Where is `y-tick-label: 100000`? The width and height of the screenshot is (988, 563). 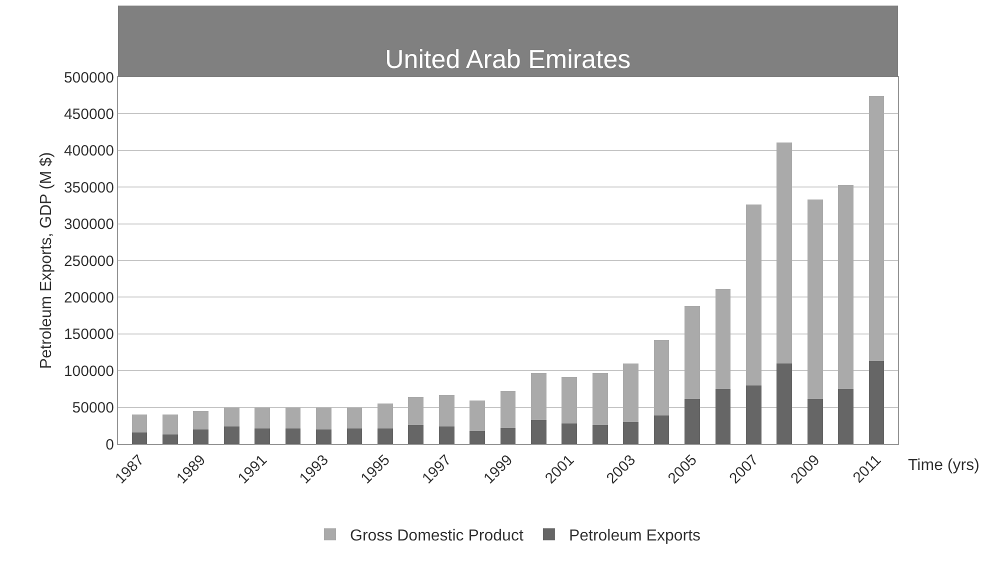 y-tick-label: 100000 is located at coordinates (89, 371).